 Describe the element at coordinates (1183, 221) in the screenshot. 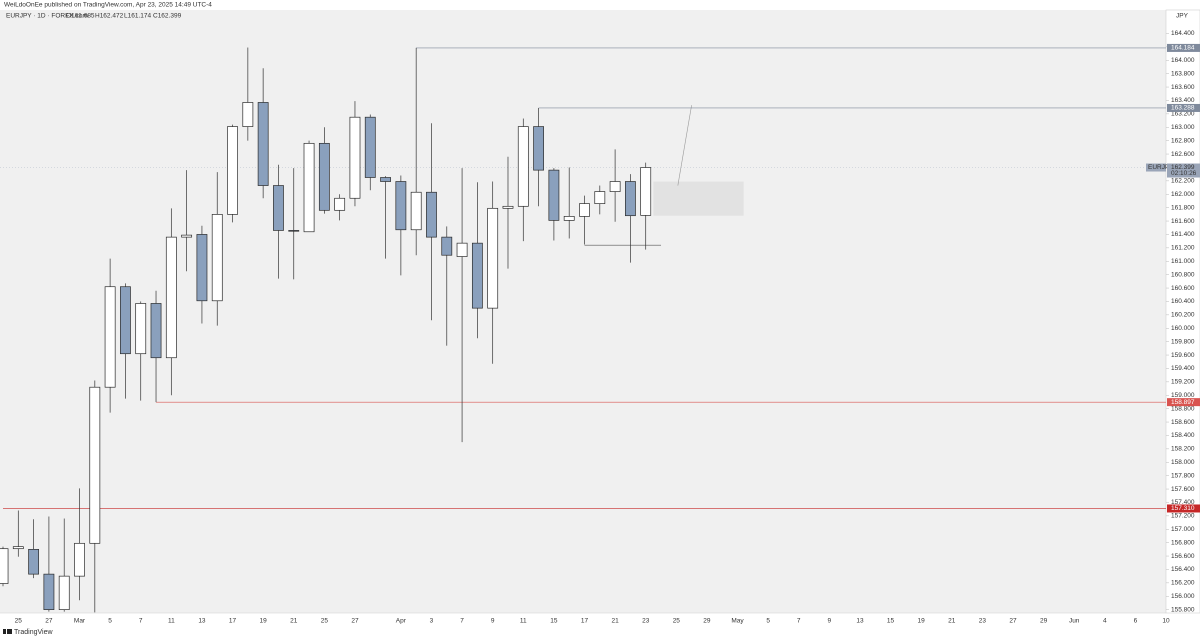

I see `y-tick-label: 161.600` at that location.